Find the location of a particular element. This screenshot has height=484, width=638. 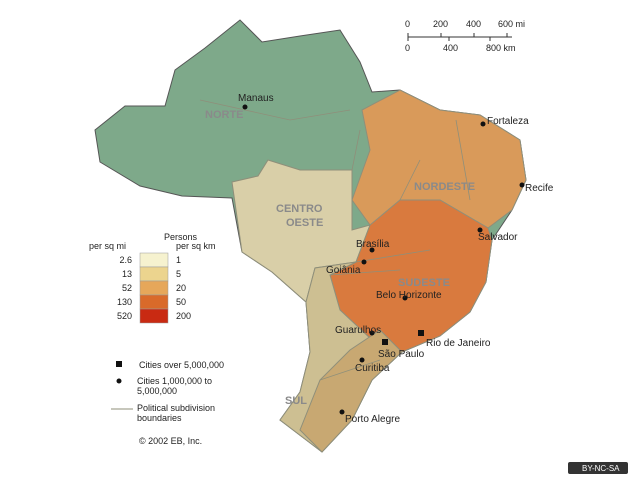

city-label: Rio de Janeiro is located at coordinates (458, 343).